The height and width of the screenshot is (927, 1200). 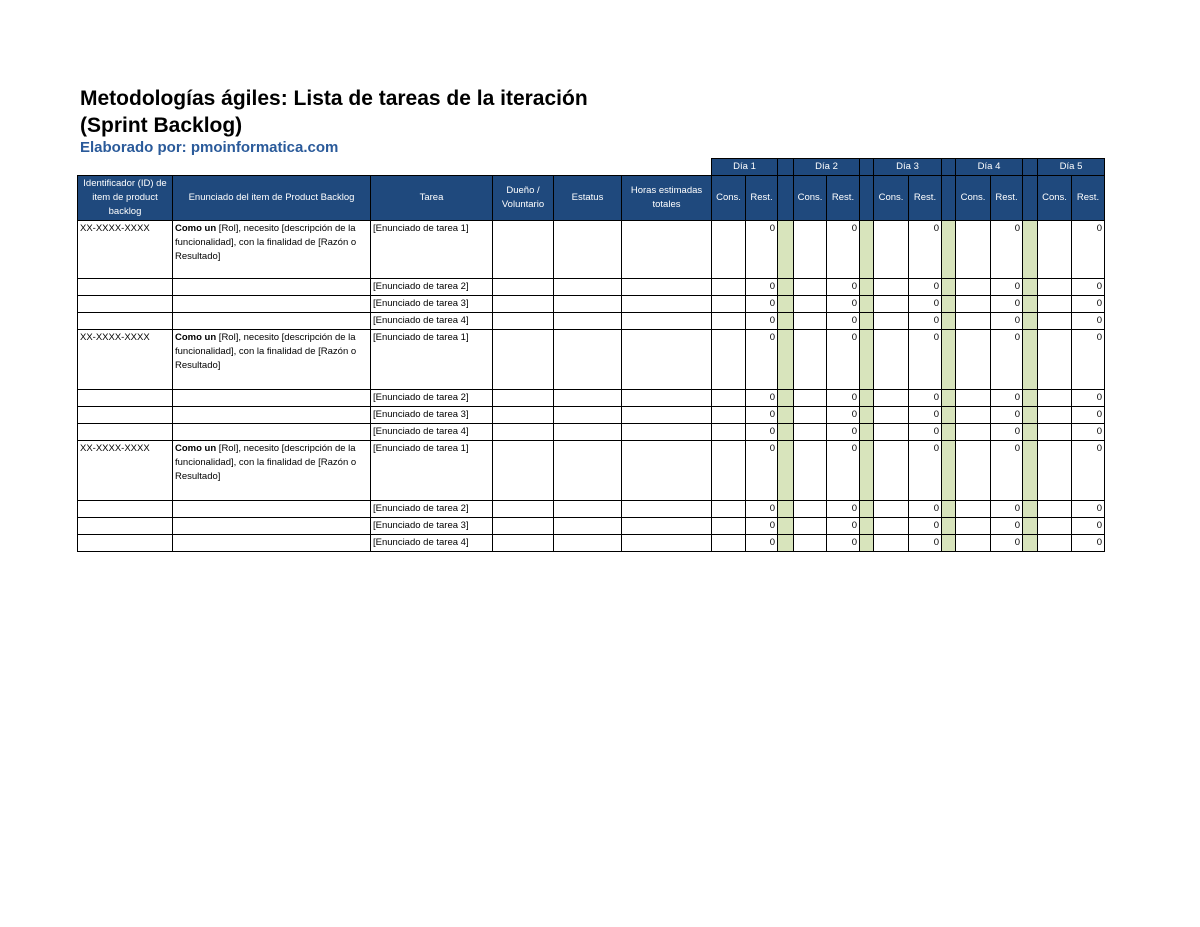 I want to click on task-cell: [Enunciado de tarea 3], so click(x=431, y=526).